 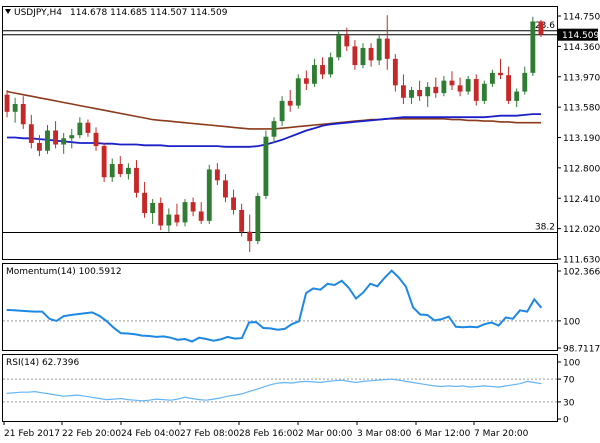 I want to click on momentum-series, so click(x=274, y=306).